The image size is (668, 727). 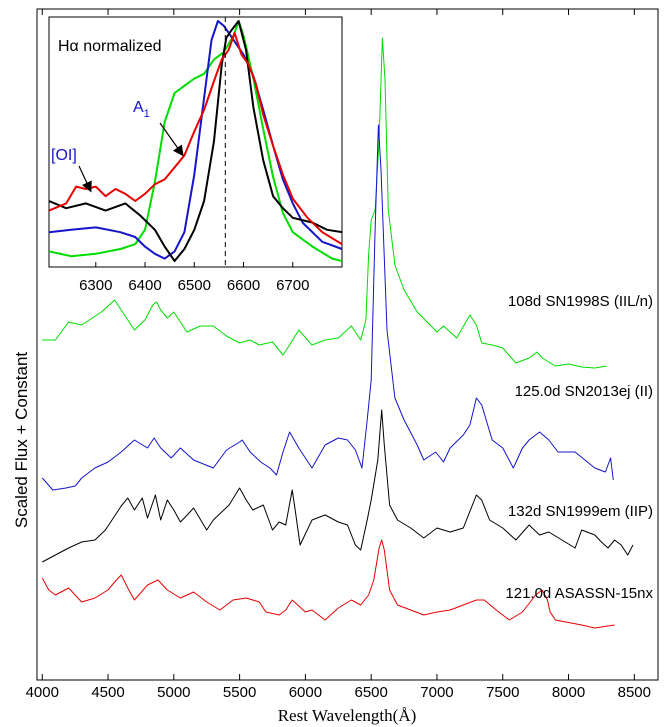 I want to click on inset-x-tick-label: 6400, so click(x=144, y=285).